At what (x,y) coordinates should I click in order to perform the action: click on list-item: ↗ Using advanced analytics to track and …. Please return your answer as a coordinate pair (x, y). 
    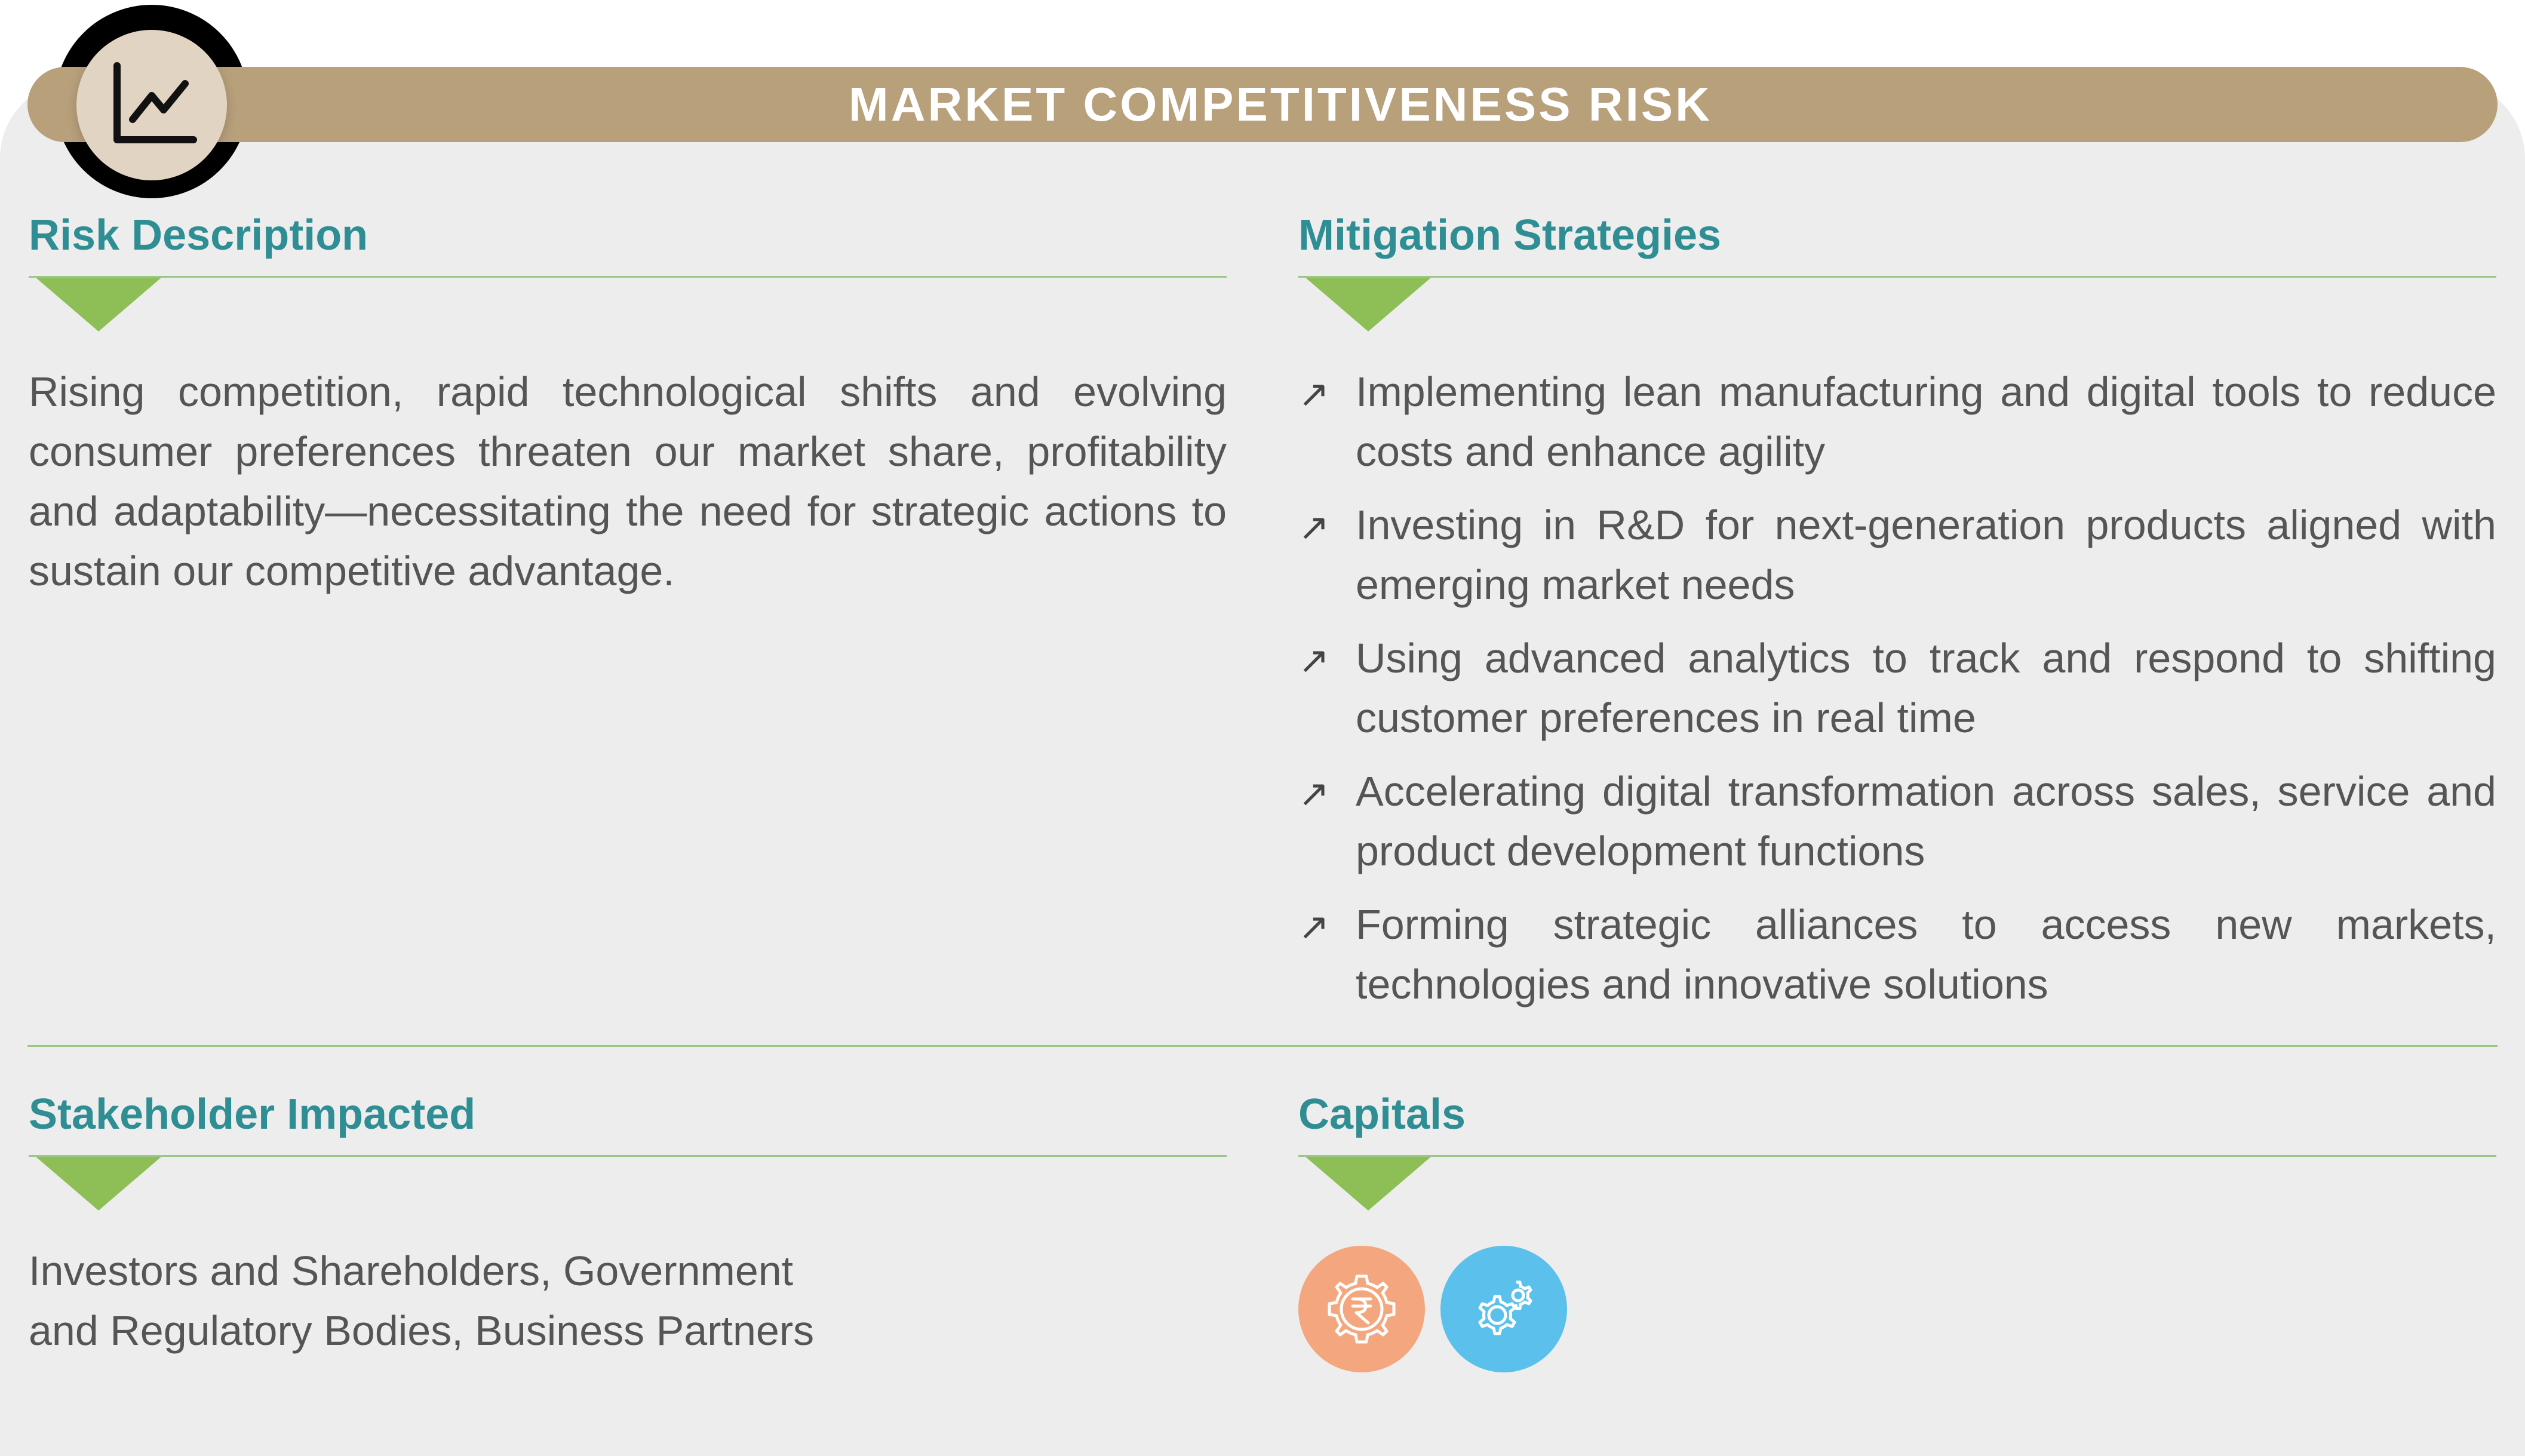
    Looking at the image, I should click on (1897, 688).